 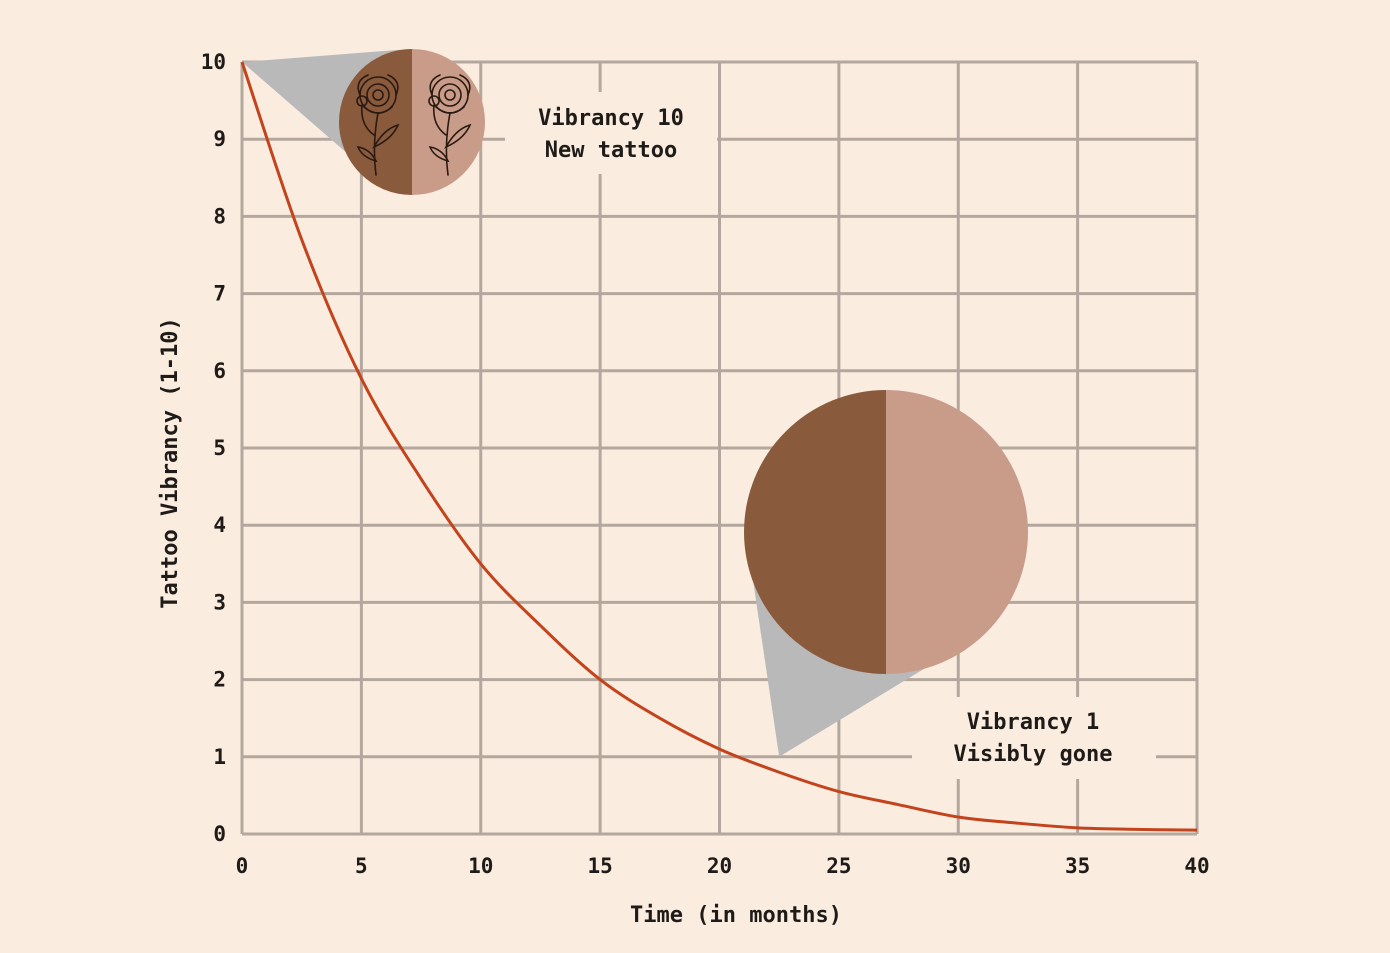 I want to click on y-tick-label: 5, so click(x=219, y=448).